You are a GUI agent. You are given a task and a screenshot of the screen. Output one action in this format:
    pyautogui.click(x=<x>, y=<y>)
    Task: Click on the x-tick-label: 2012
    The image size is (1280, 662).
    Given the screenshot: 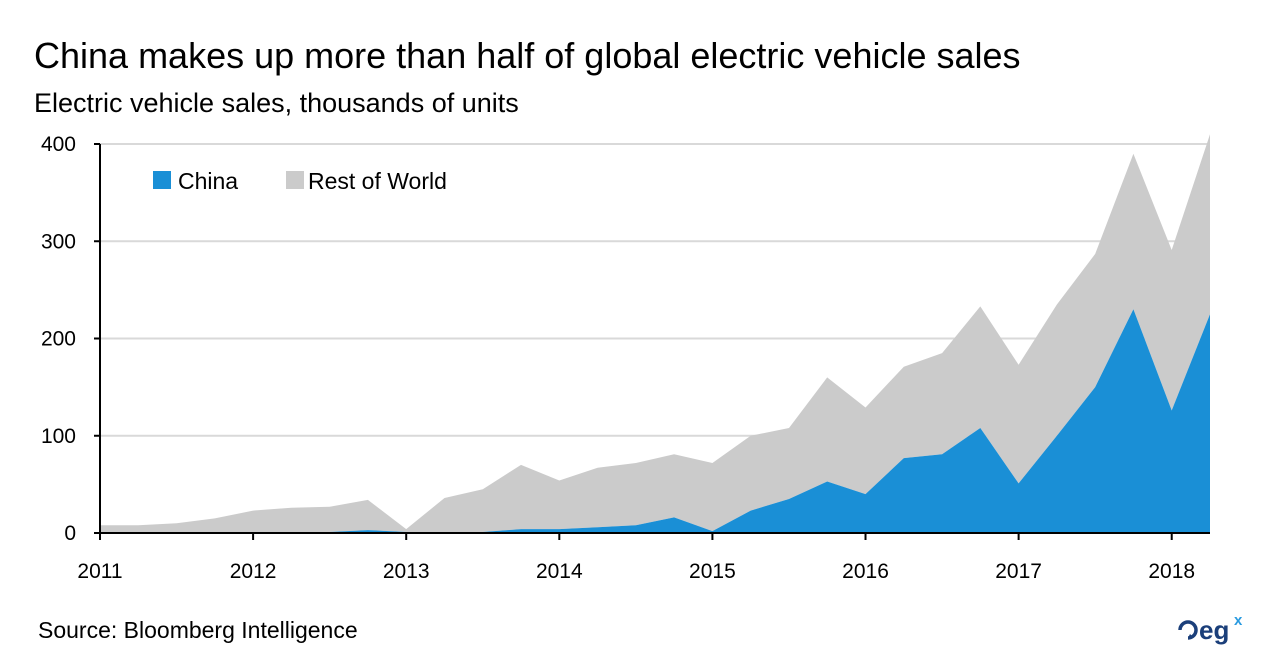 What is the action you would take?
    pyautogui.click(x=253, y=571)
    